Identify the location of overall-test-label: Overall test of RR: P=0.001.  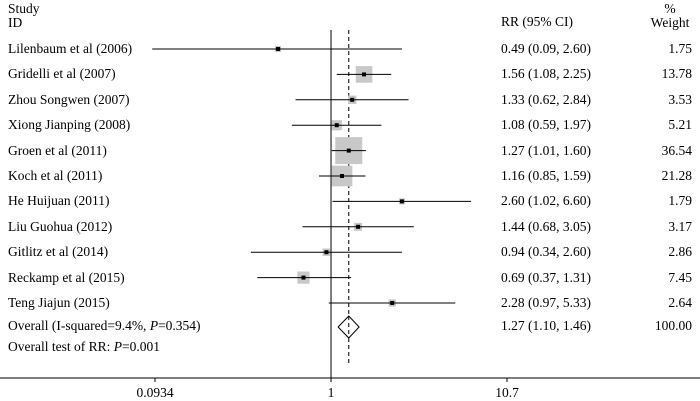
(84, 347).